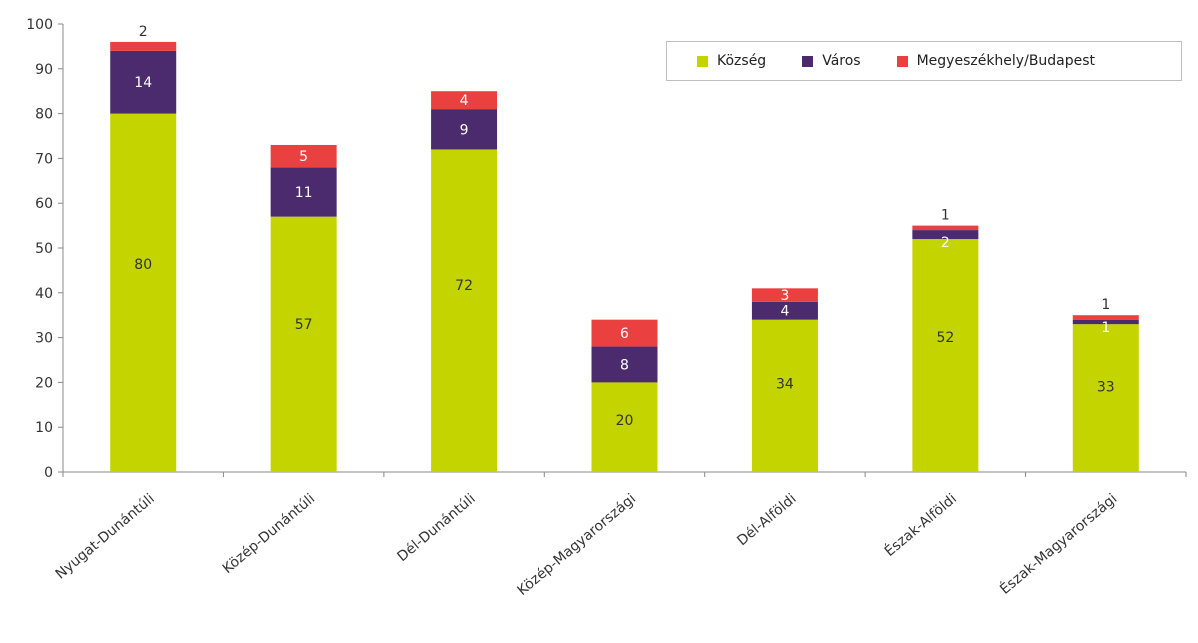 The image size is (1198, 643). Describe the element at coordinates (1106, 387) in the screenshot. I see `data-label: 33` at that location.